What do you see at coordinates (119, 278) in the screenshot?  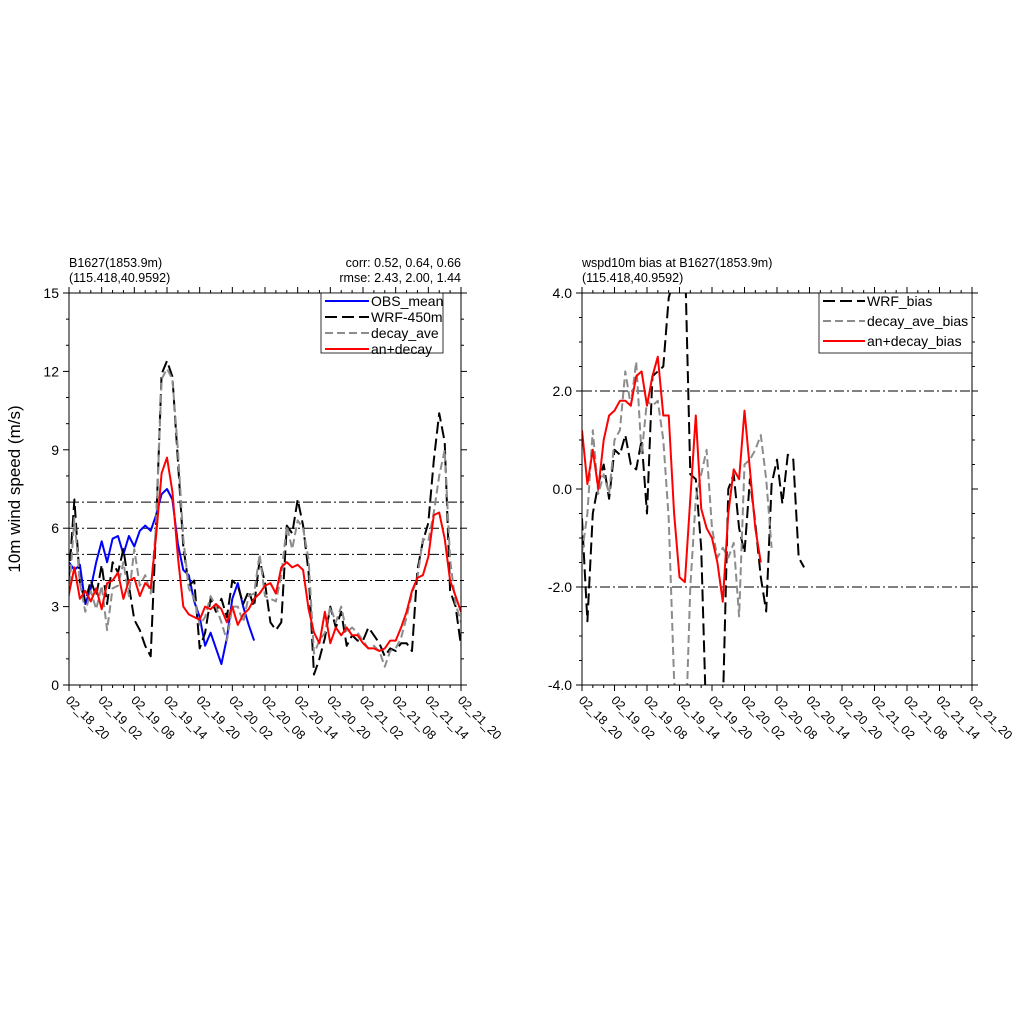 I see `left-title-line-2: (115.418,40.9592)` at bounding box center [119, 278].